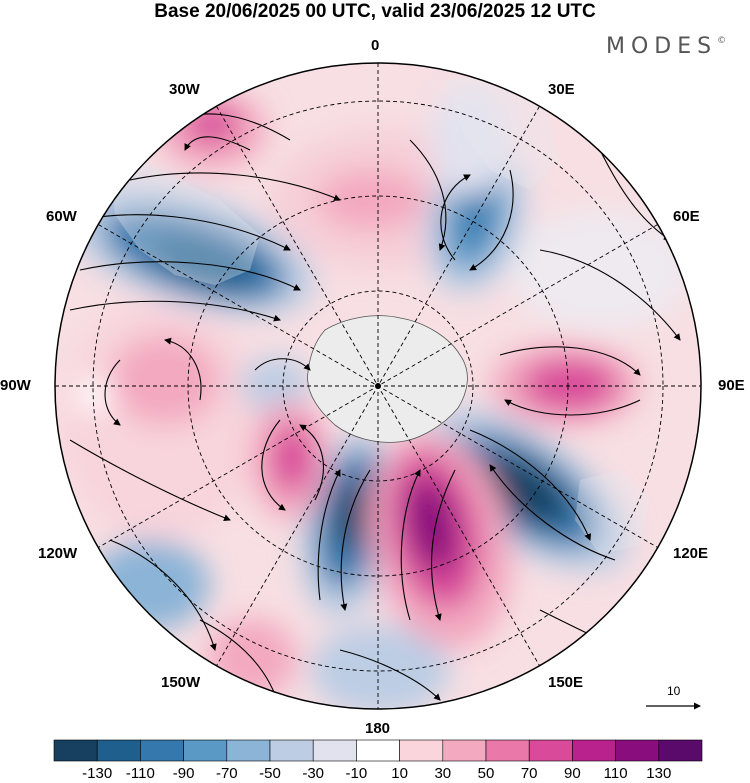 The image size is (750, 783). I want to click on colorbar-tick-label: 70, so click(529, 773).